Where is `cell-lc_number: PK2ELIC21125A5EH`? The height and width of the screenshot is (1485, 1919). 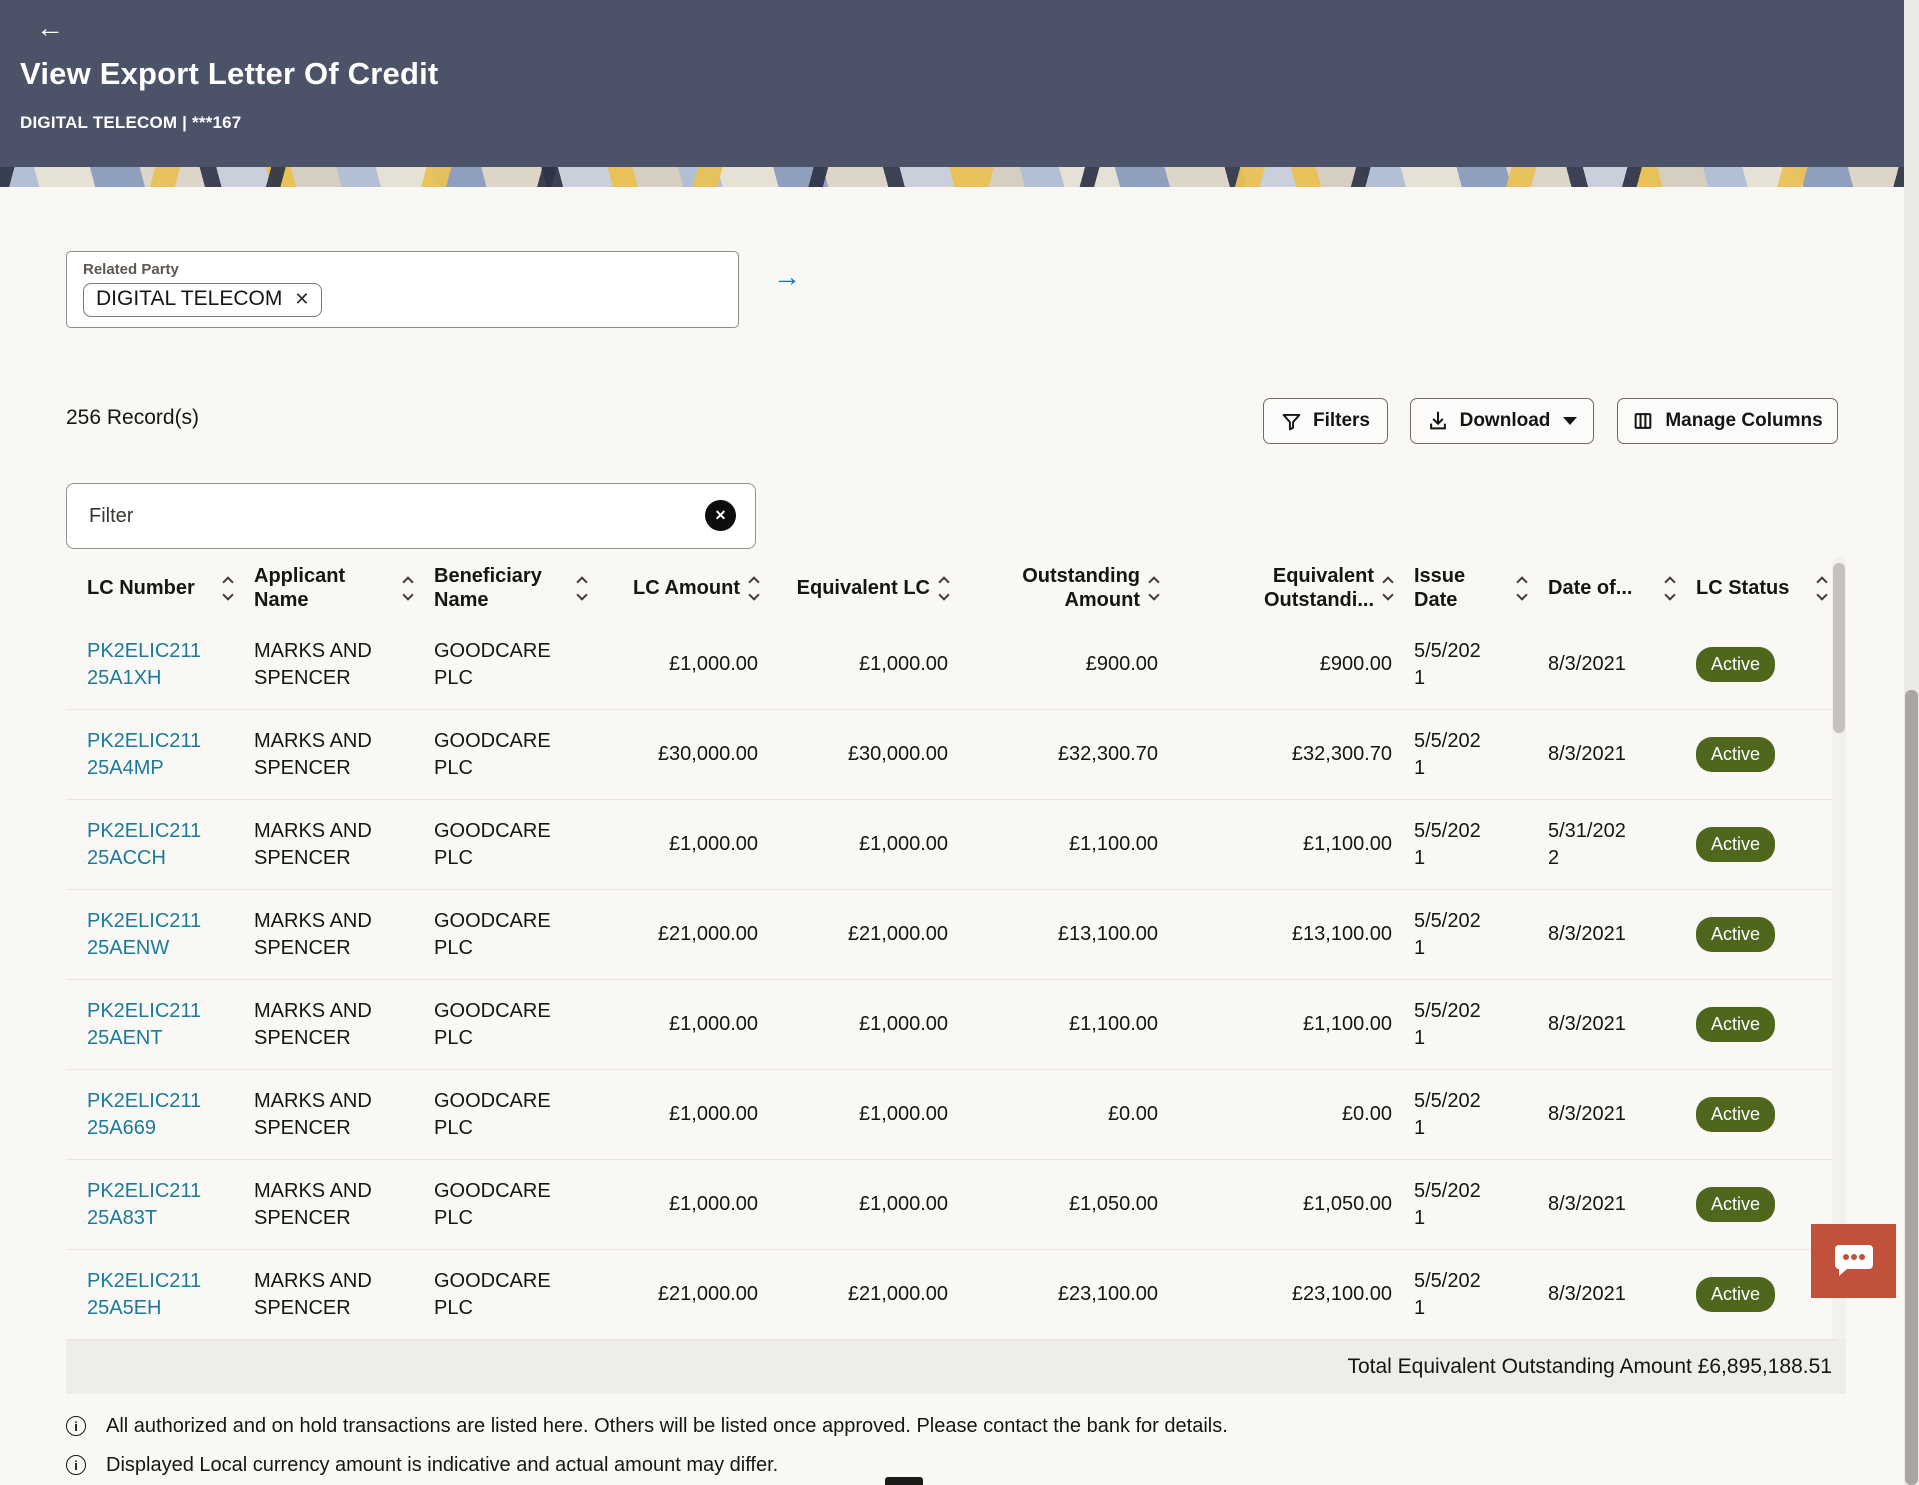
cell-lc_number: PK2ELIC21125A5EH is located at coordinates (159, 1295).